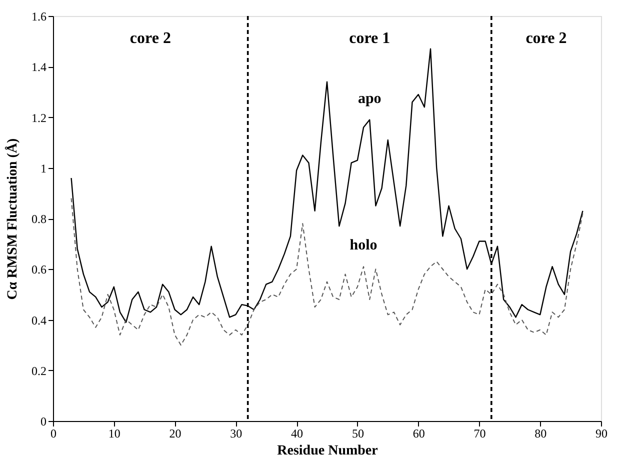 Image resolution: width=634 pixels, height=471 pixels. I want to click on y-axis-title: Cα RMSM Fluctuation (Å), so click(12, 219).